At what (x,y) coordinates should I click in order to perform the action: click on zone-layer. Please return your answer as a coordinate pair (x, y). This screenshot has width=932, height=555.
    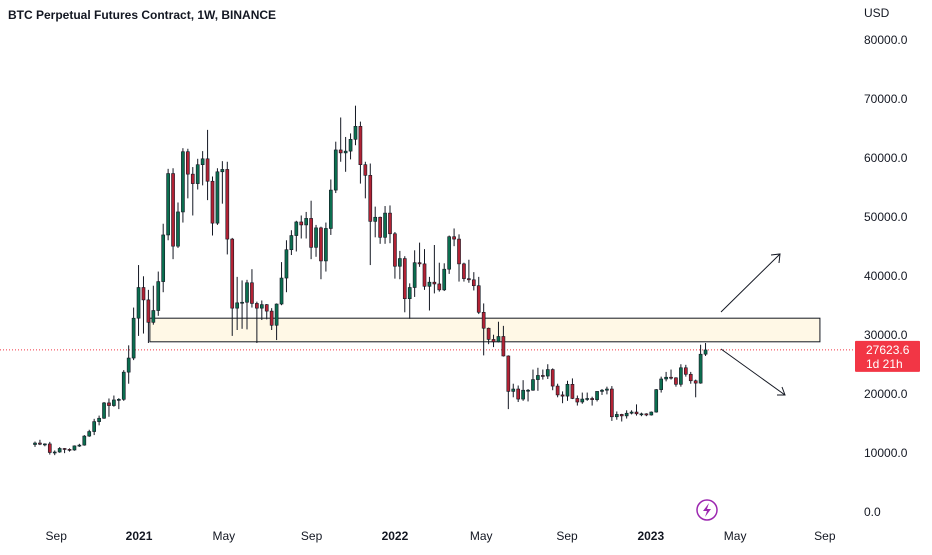
    Looking at the image, I should click on (427, 334).